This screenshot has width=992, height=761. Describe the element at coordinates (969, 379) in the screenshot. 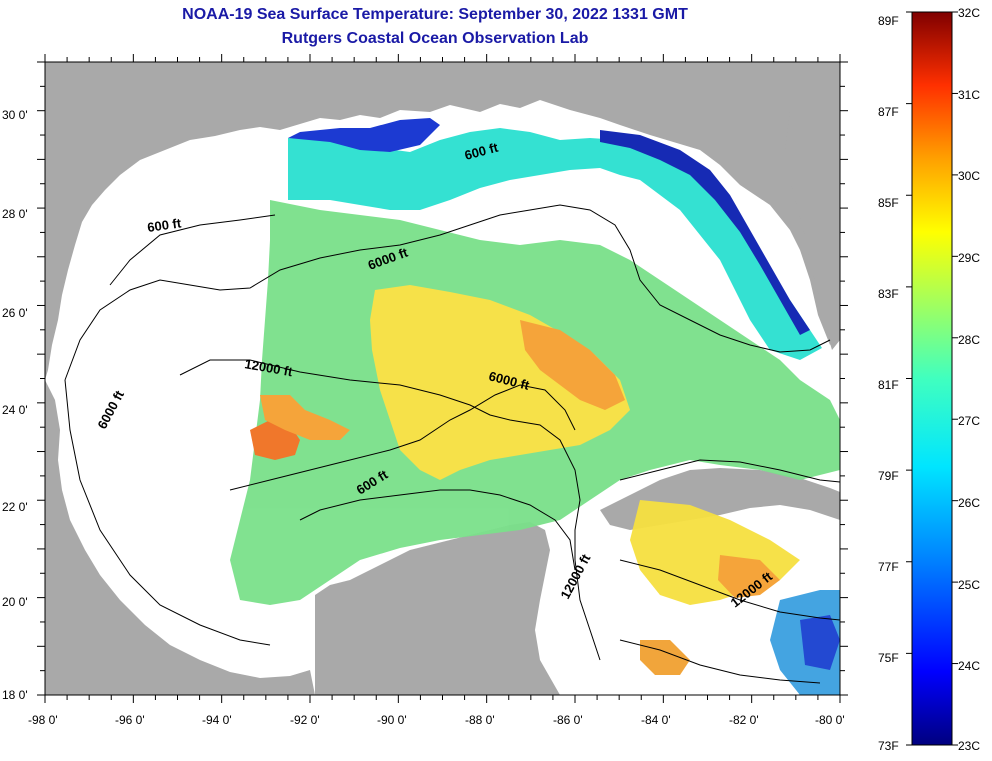

I see `colorbar-c-labels: 32C 31C 30C 29C 28C 27C 26C 25C 24C 23C` at that location.